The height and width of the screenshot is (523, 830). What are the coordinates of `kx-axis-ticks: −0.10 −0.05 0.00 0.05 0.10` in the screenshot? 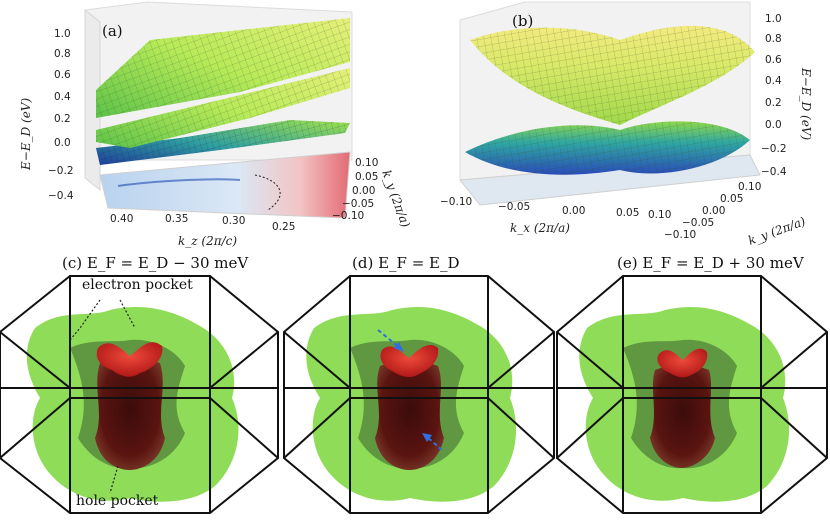 It's located at (555, 208).